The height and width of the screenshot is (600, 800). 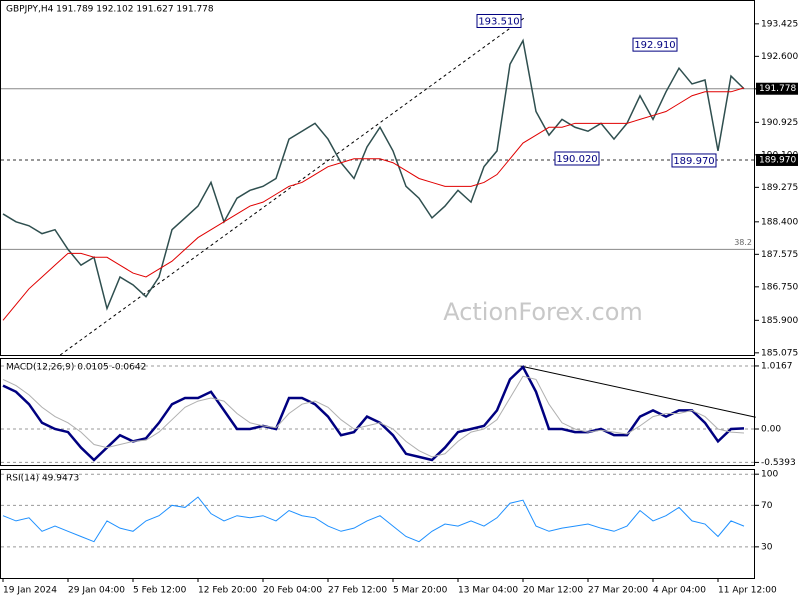 I want to click on x-tick-label: 19 Jan 2024, so click(x=30, y=591).